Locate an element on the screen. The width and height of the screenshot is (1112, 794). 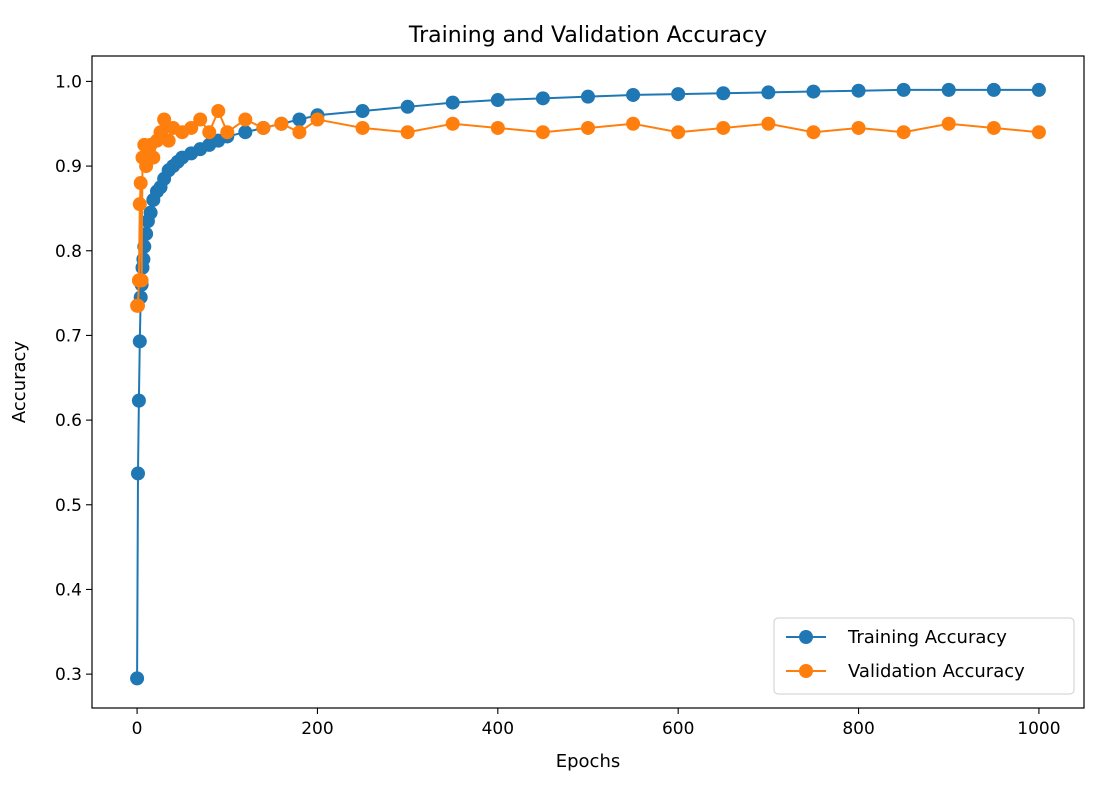
y-tick-label: 0.7 is located at coordinates (68, 336).